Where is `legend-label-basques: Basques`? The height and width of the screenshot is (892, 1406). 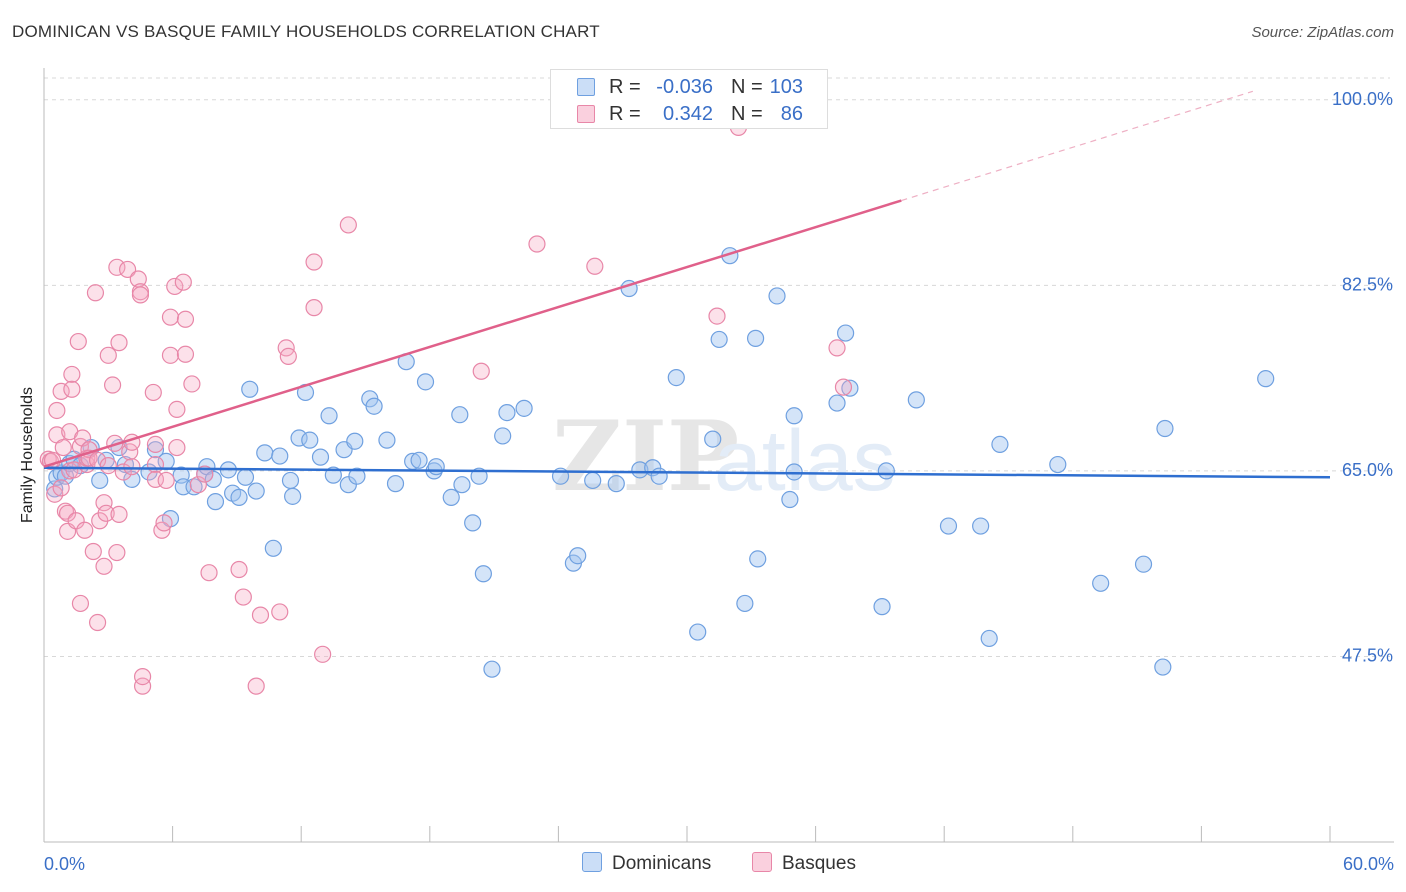
legend-label-basques: Basques is located at coordinates (819, 863).